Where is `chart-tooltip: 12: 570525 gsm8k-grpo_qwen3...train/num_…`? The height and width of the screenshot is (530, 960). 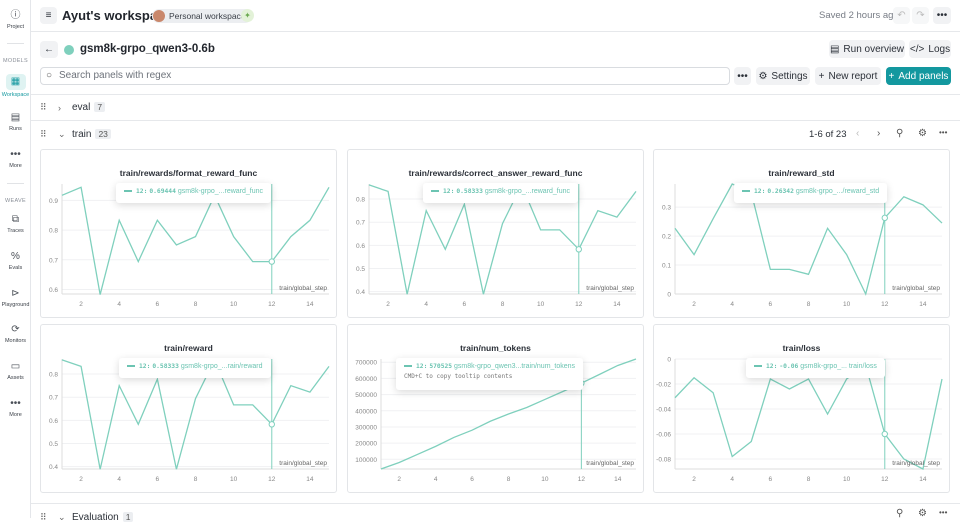
chart-tooltip: 12: 570525 gsm8k-grpo_qwen3...train/num_… is located at coordinates (490, 374).